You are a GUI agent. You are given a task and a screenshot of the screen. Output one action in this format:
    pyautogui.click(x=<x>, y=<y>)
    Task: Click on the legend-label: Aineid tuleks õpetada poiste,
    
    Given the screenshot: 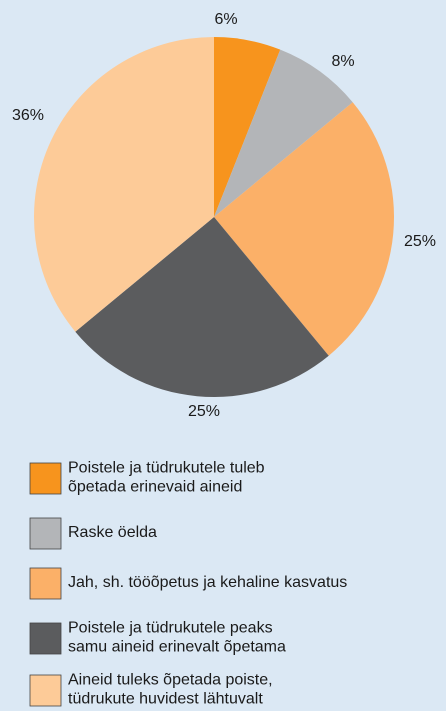 What is the action you would take?
    pyautogui.click(x=170, y=680)
    